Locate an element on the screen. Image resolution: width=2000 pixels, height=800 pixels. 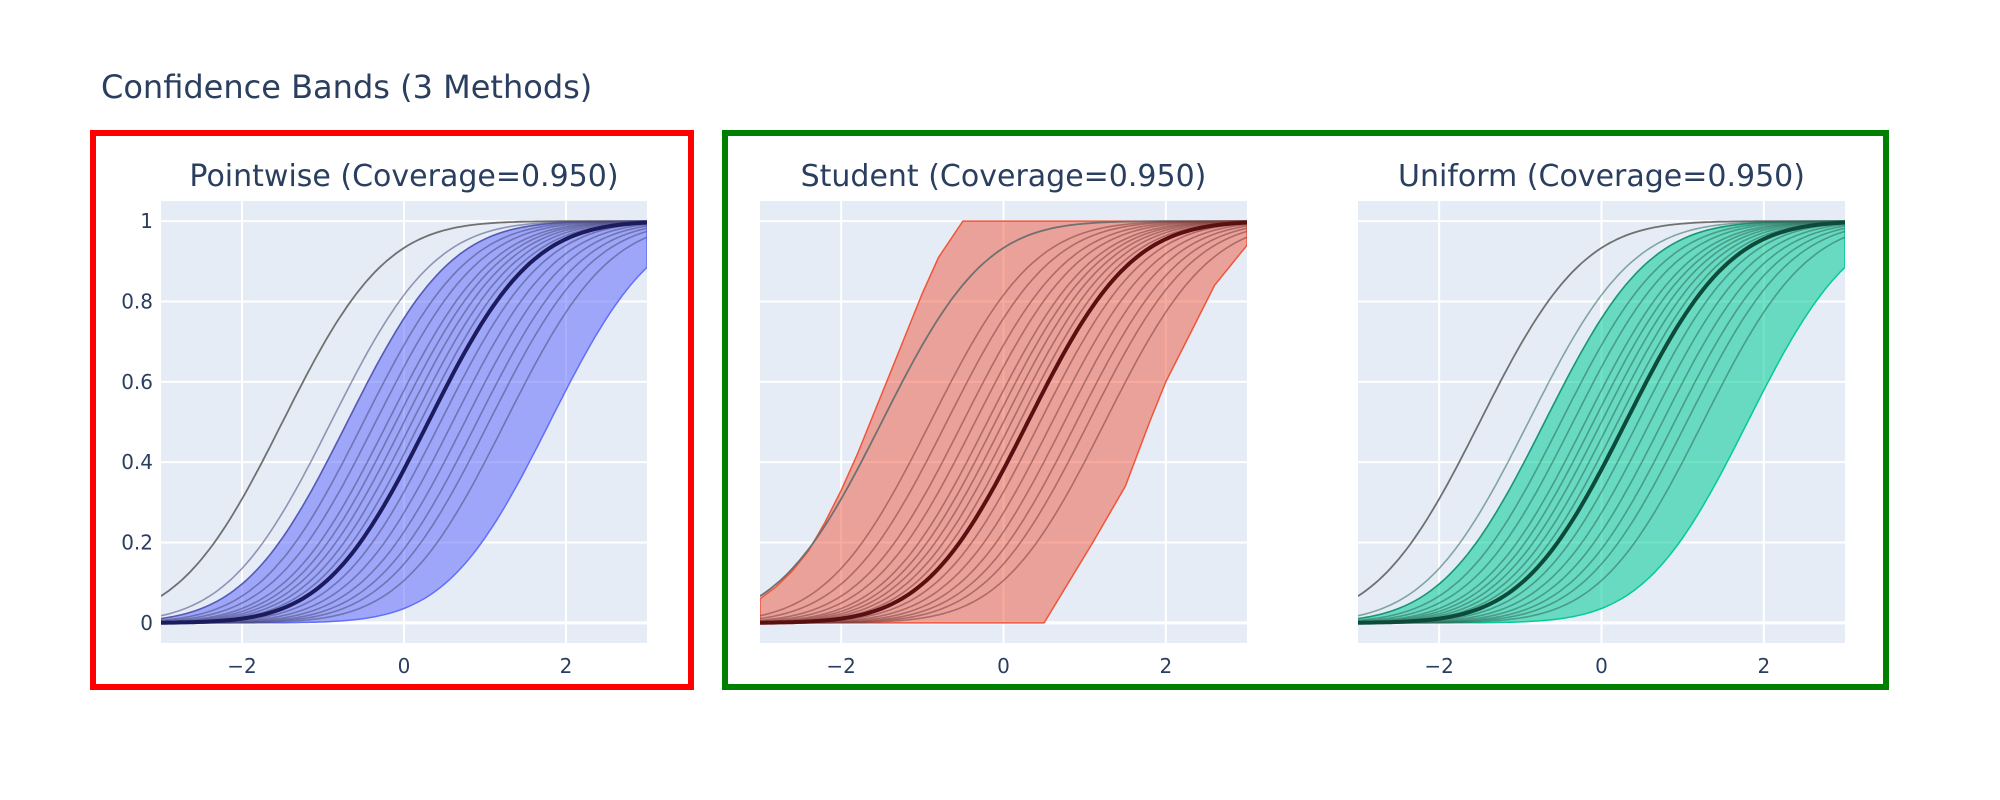
y-tick-label: 0 is located at coordinates (146, 623).